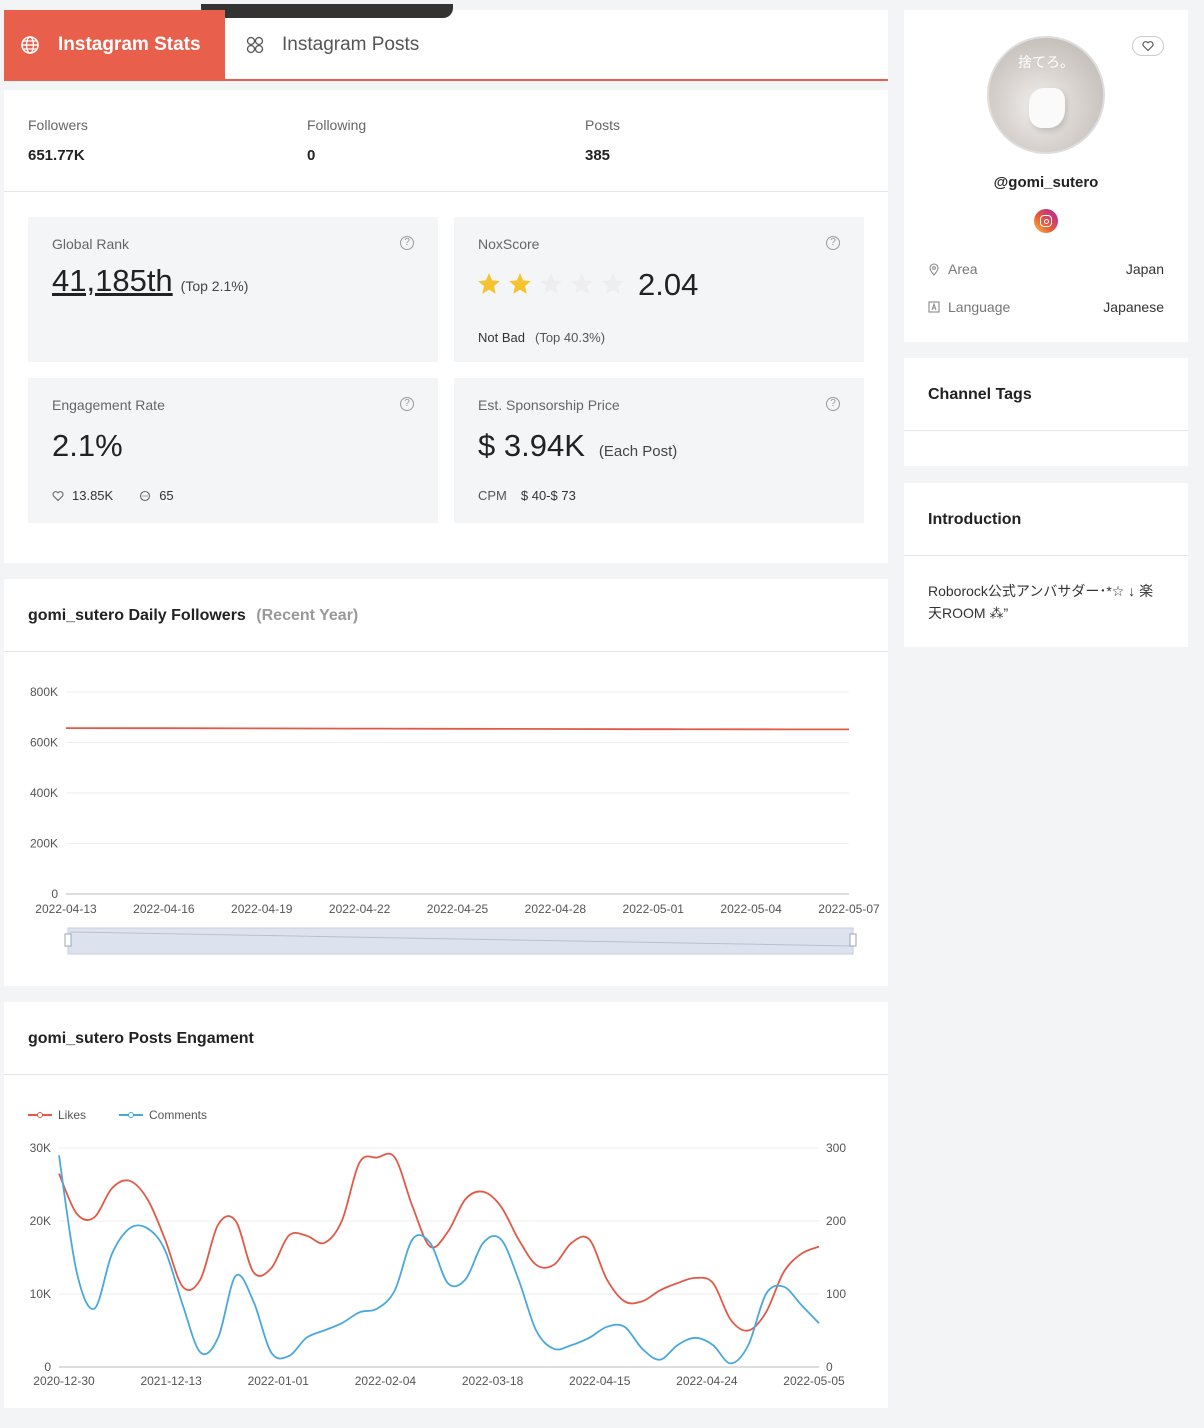 The width and height of the screenshot is (1204, 1428). What do you see at coordinates (980, 394) in the screenshot?
I see `channel-tags-title: Channel Tags` at bounding box center [980, 394].